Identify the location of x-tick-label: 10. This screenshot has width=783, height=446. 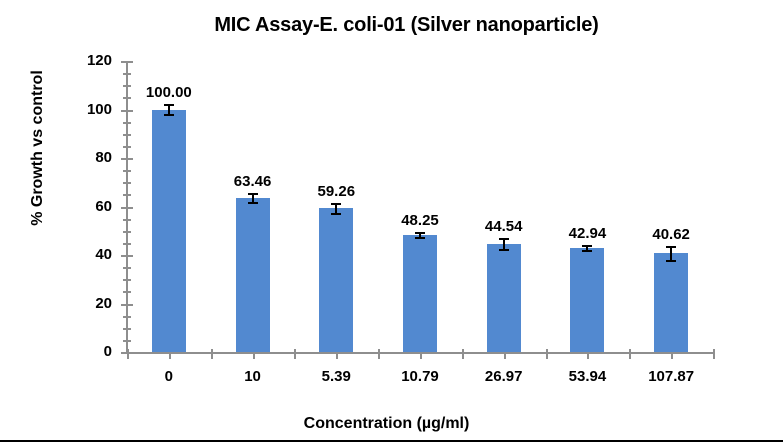
(252, 376).